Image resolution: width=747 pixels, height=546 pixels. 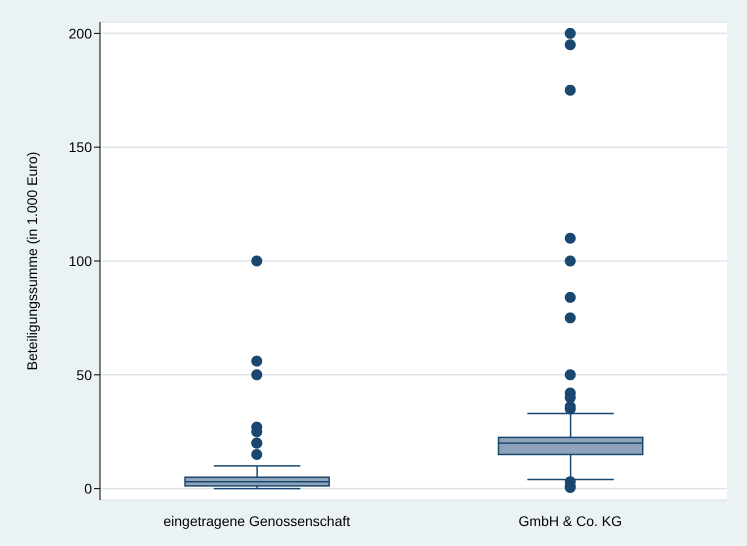 What do you see at coordinates (570, 520) in the screenshot?
I see `x-tick-label: GmbH & Co. KG` at bounding box center [570, 520].